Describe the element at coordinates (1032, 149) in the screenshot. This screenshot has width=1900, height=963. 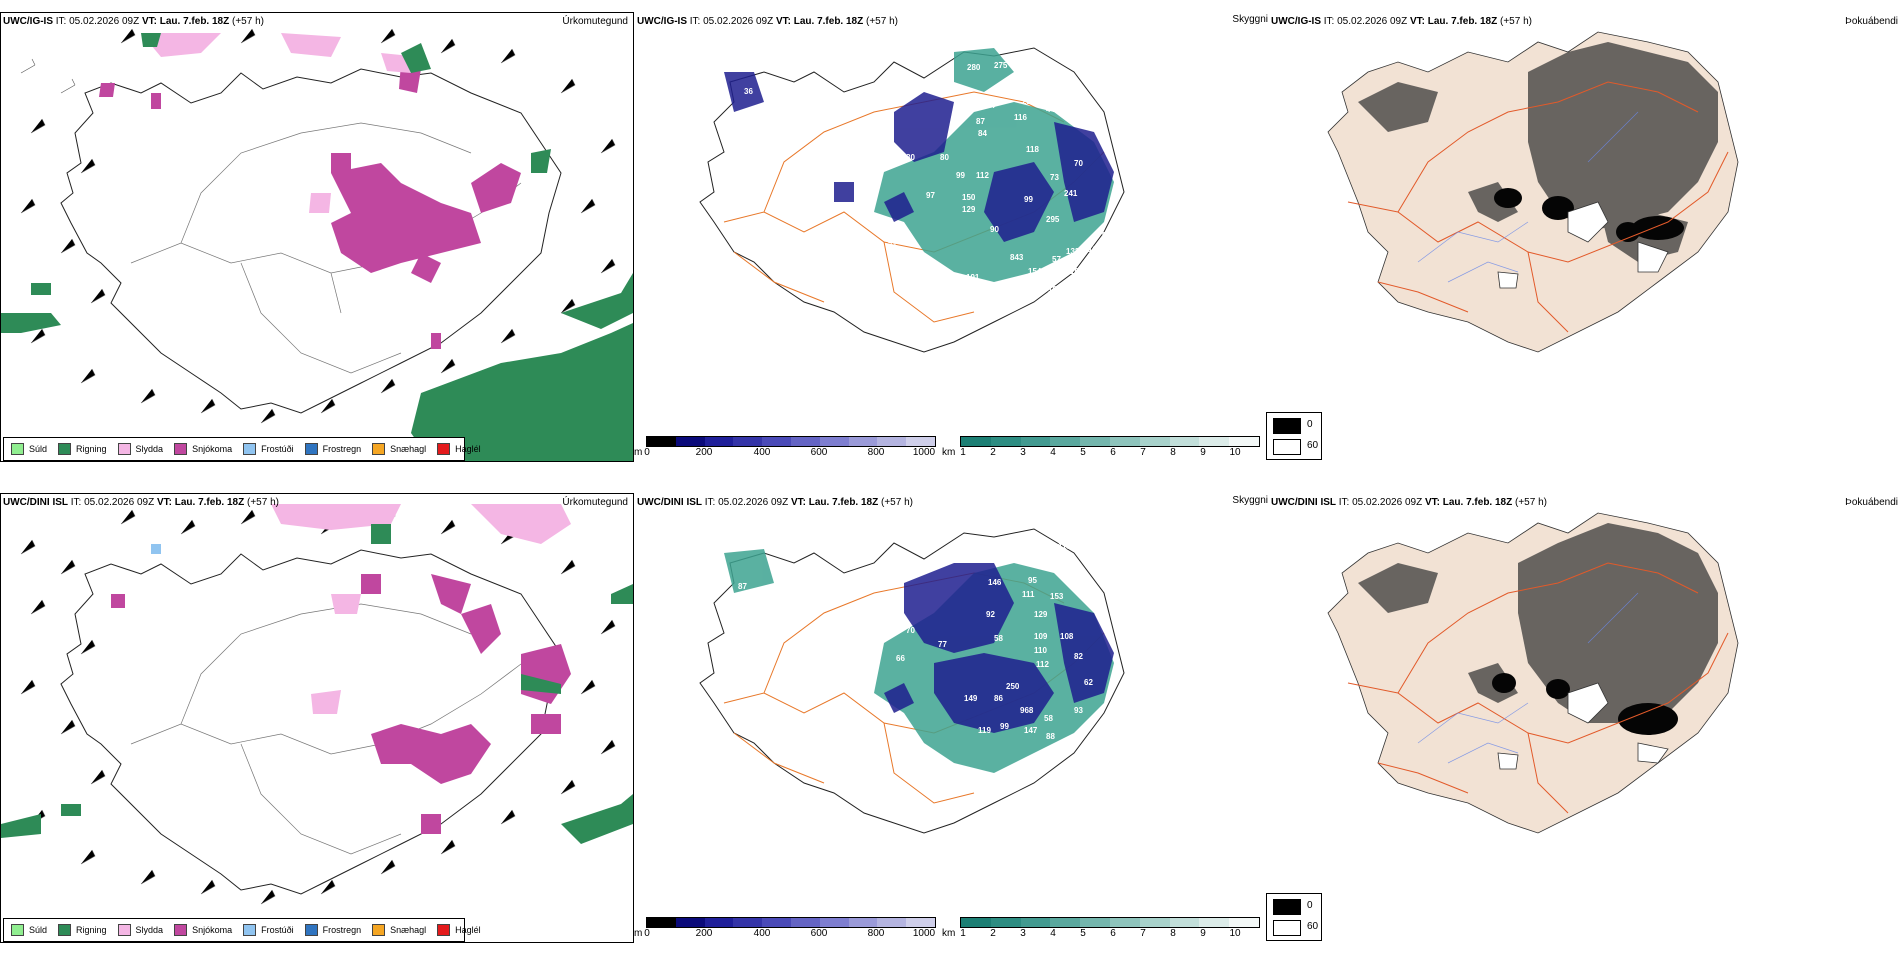
I see `ceiling-label: 118` at that location.